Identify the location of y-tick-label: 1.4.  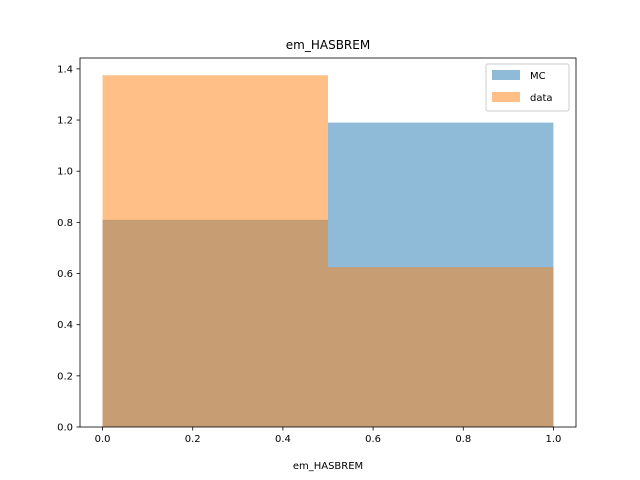
(65, 69).